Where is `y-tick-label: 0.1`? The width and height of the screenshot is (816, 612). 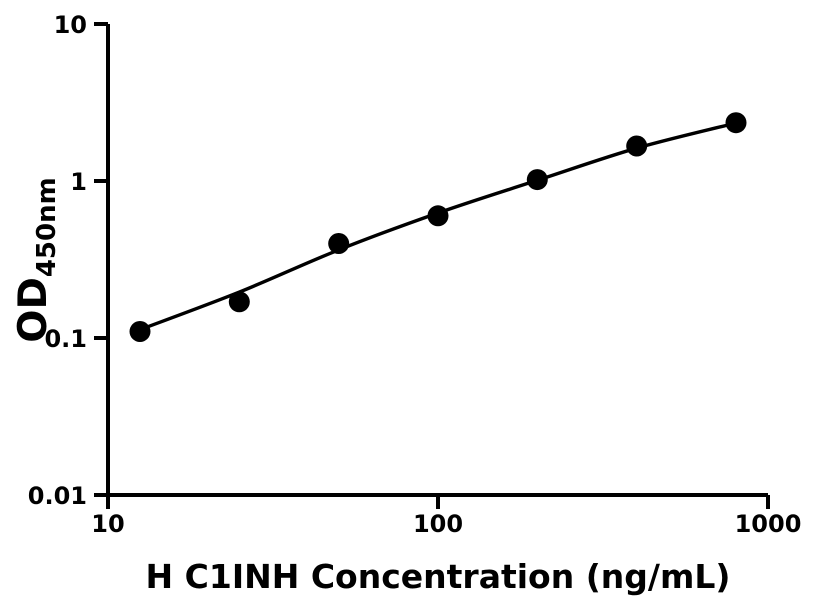 y-tick-label: 0.1 is located at coordinates (65, 339).